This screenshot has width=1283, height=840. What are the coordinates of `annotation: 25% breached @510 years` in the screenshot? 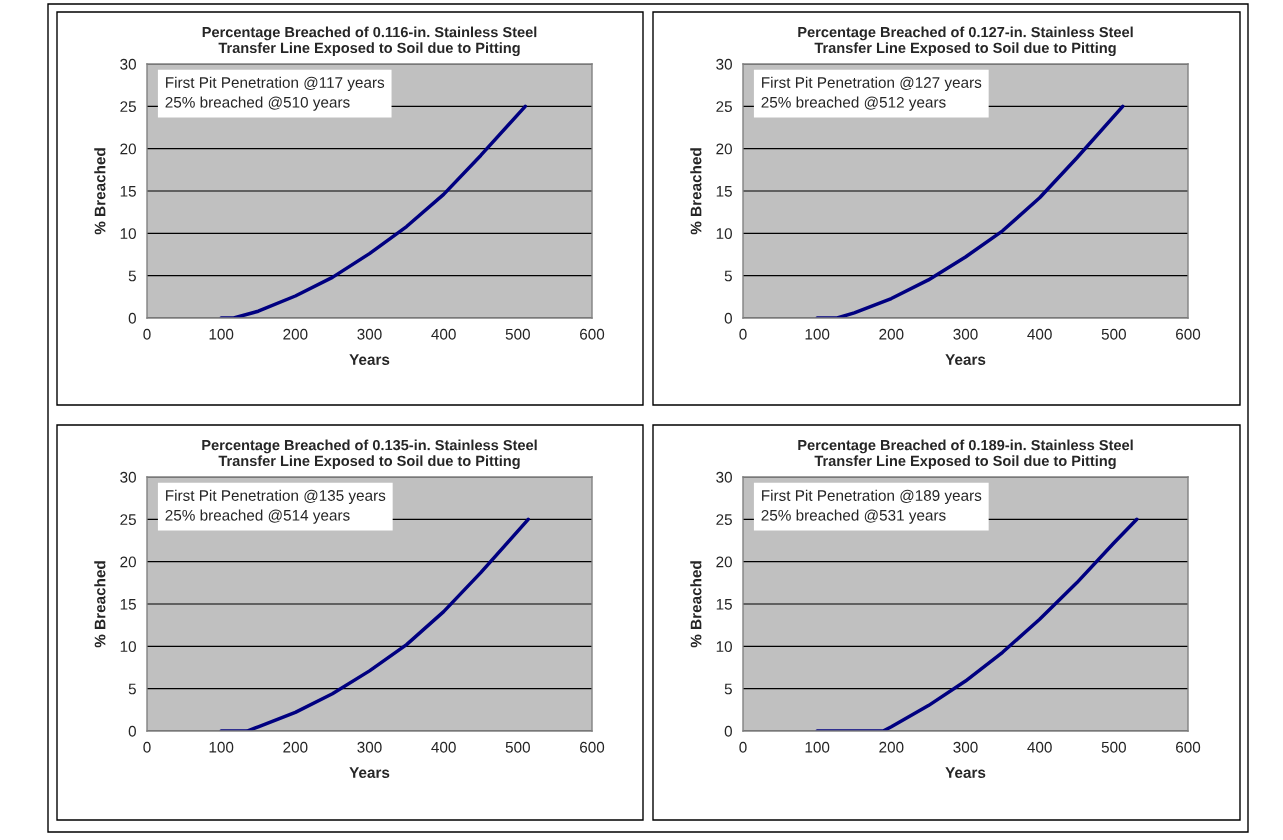 It's located at (257, 103).